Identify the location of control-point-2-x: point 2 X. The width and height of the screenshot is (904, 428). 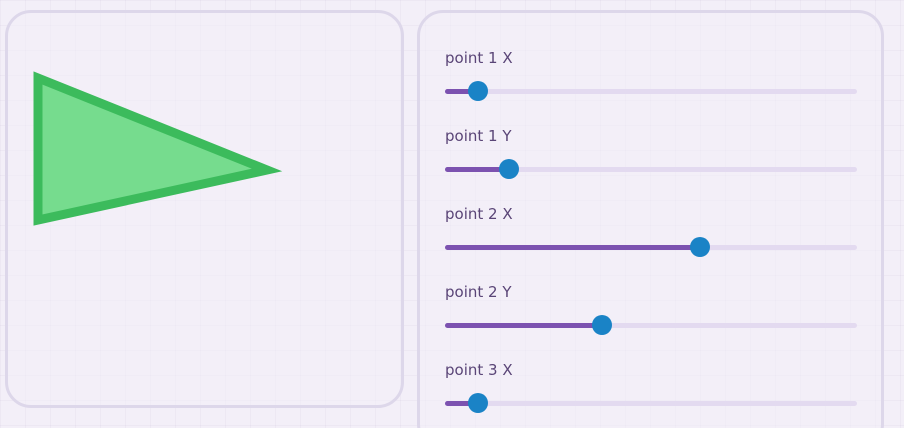
(652, 234).